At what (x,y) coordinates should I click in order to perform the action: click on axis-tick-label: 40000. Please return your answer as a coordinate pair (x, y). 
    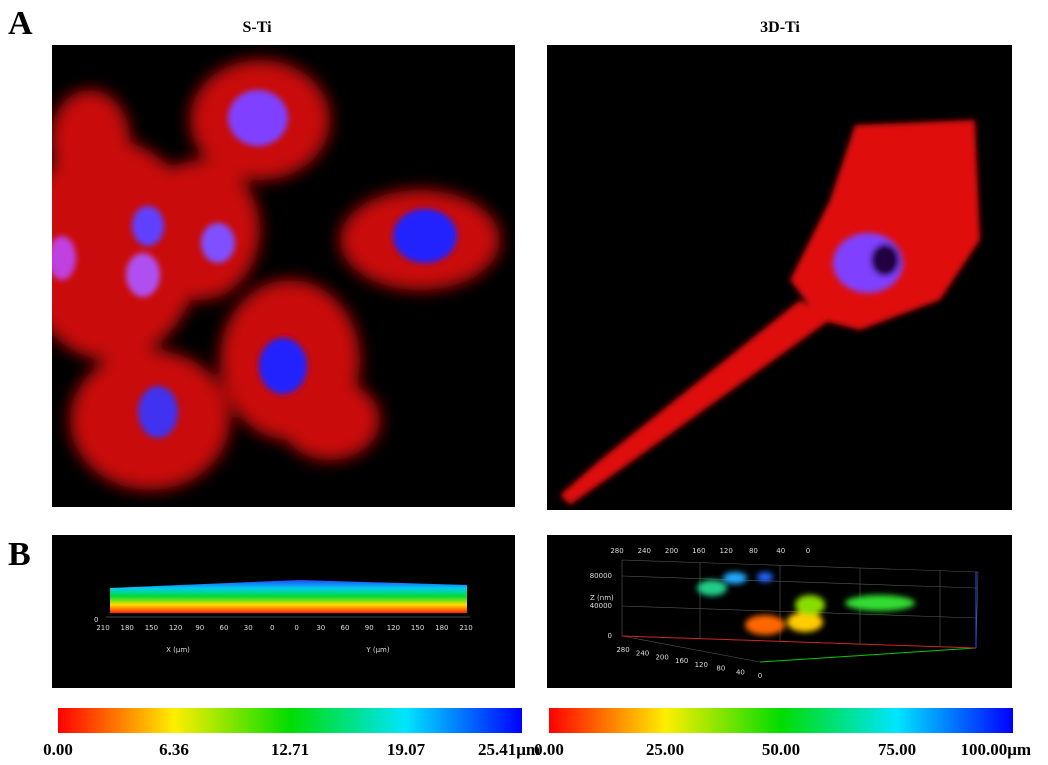
    Looking at the image, I should click on (601, 606).